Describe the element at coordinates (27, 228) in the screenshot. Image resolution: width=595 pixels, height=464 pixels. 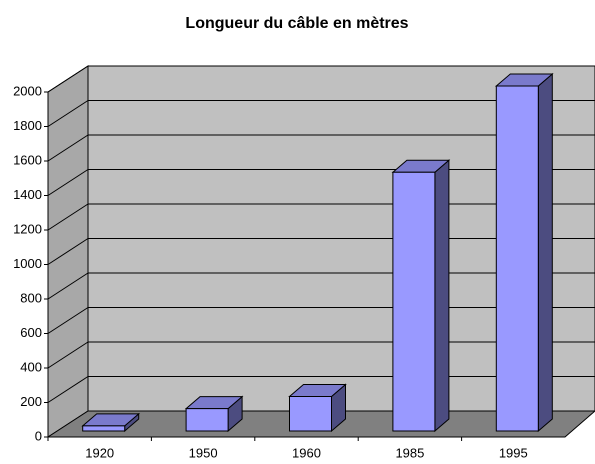
I see `y-tick-label: 1200` at that location.